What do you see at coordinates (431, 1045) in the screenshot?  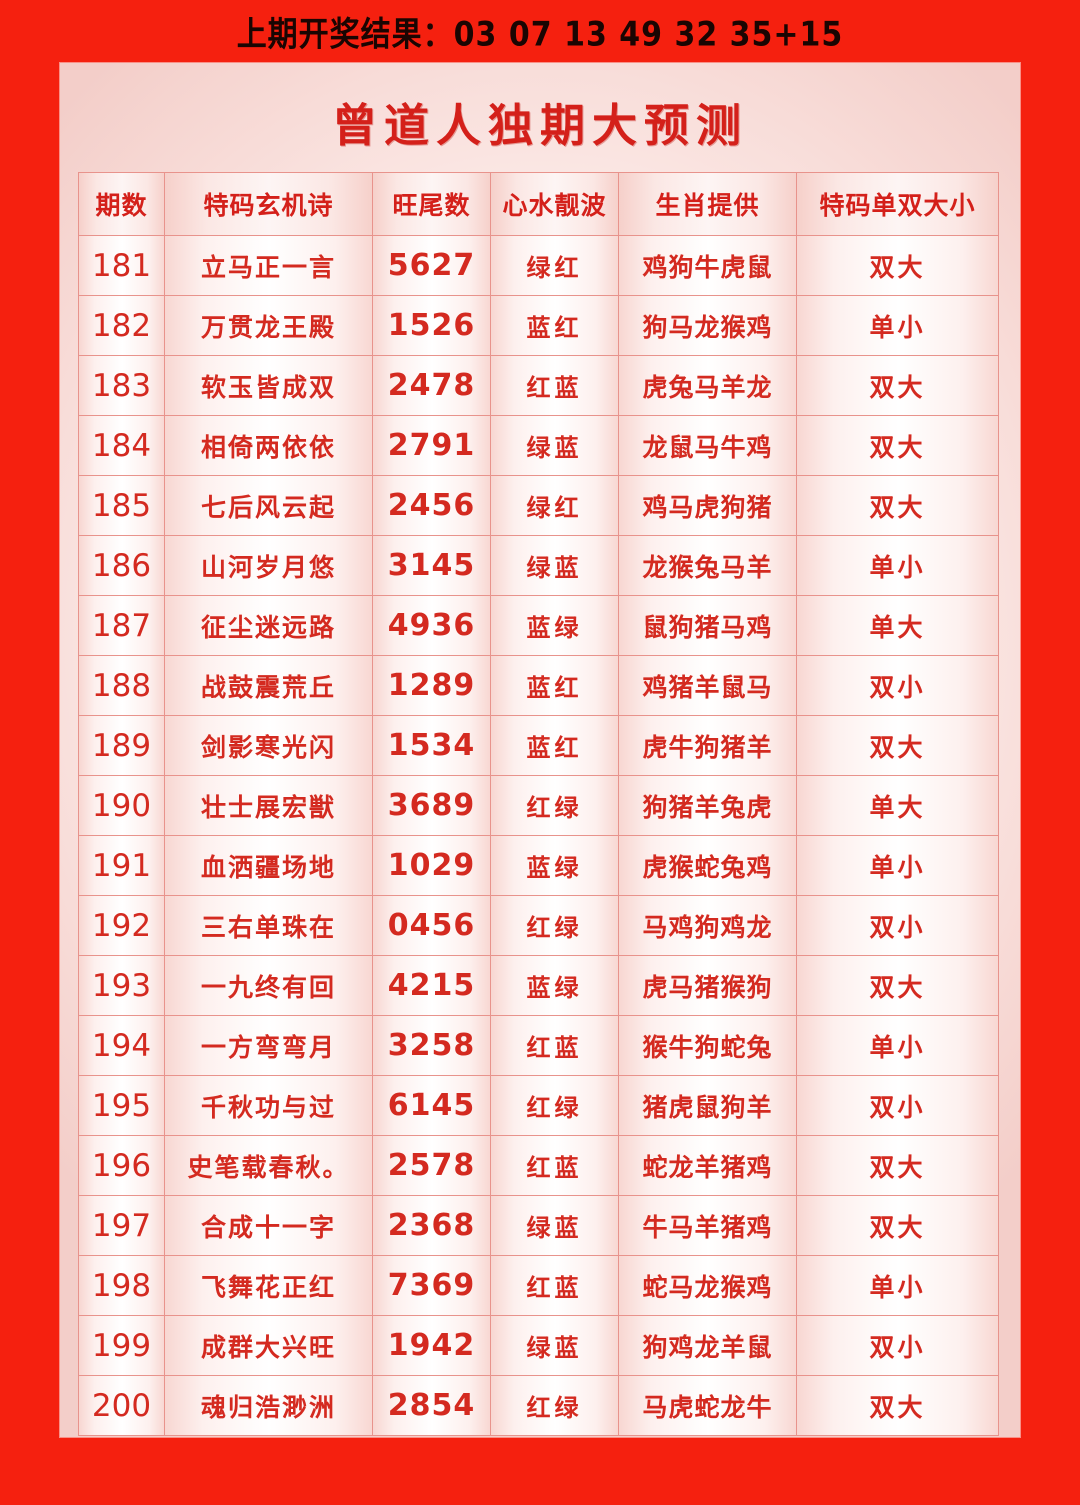 I see `cell-tail: 3258` at bounding box center [431, 1045].